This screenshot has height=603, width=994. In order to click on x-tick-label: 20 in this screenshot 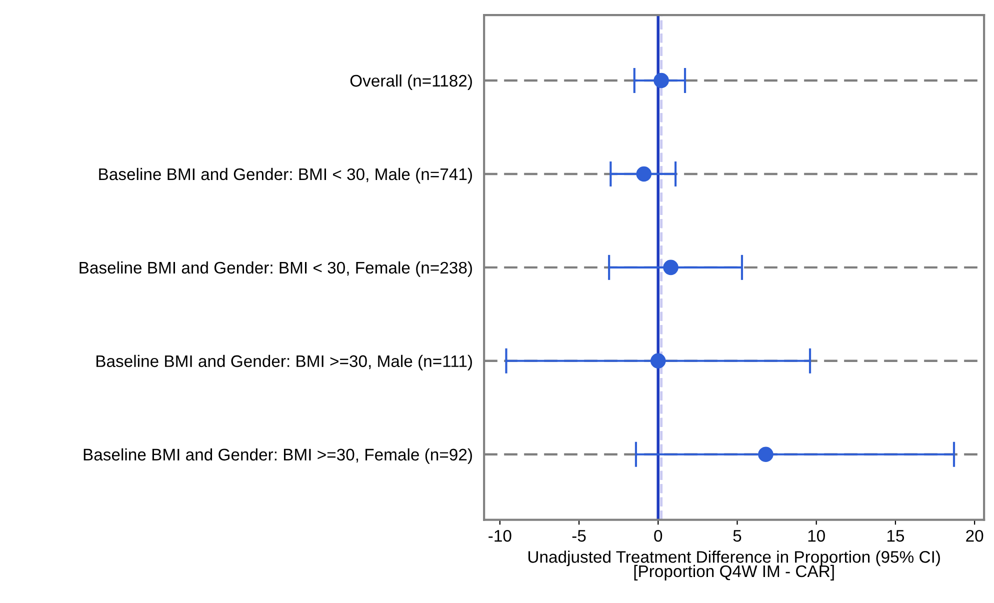, I will do `click(975, 536)`.